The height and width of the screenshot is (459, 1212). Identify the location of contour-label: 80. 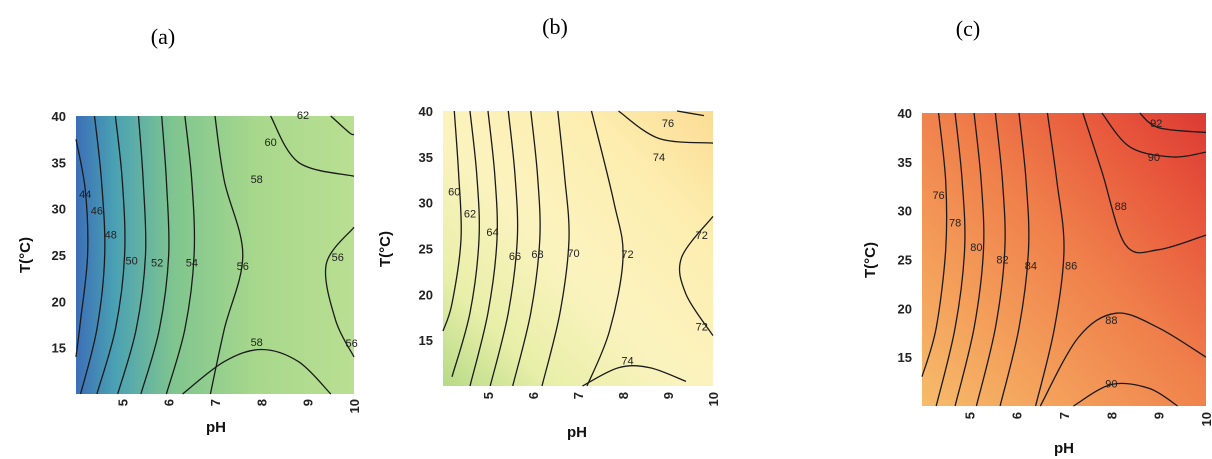
(976, 248).